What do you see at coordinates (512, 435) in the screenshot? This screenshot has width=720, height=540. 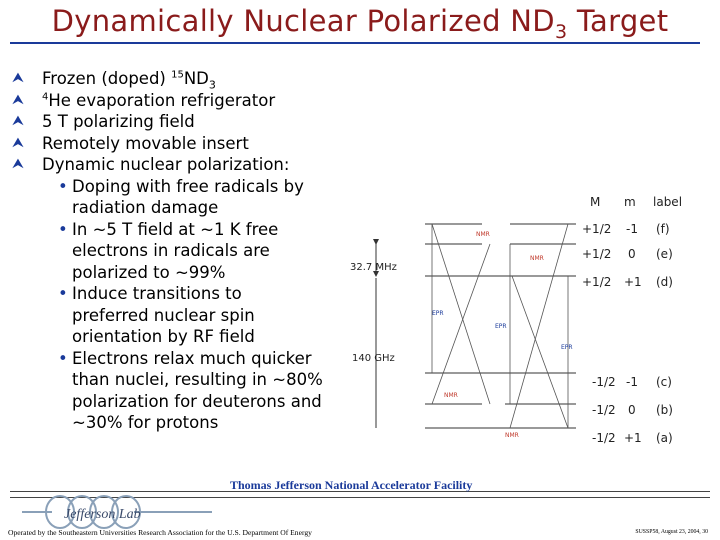 I see `nmr-label-lower-2: NMR` at bounding box center [512, 435].